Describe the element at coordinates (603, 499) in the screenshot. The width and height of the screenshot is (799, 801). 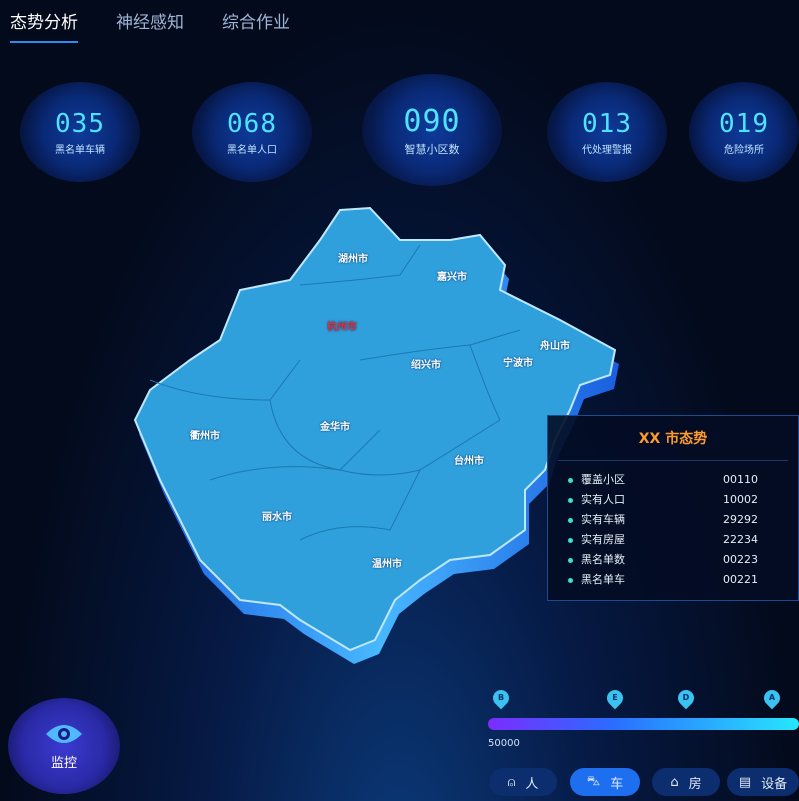
I see `stat-label: 实有人口` at that location.